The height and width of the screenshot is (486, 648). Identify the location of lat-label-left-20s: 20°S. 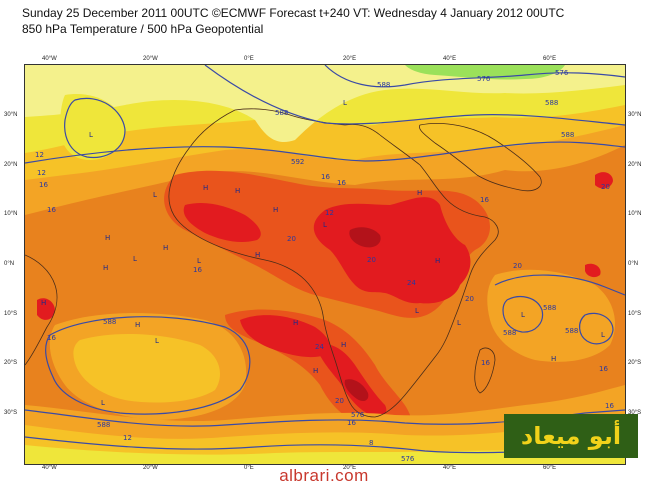
(11, 363).